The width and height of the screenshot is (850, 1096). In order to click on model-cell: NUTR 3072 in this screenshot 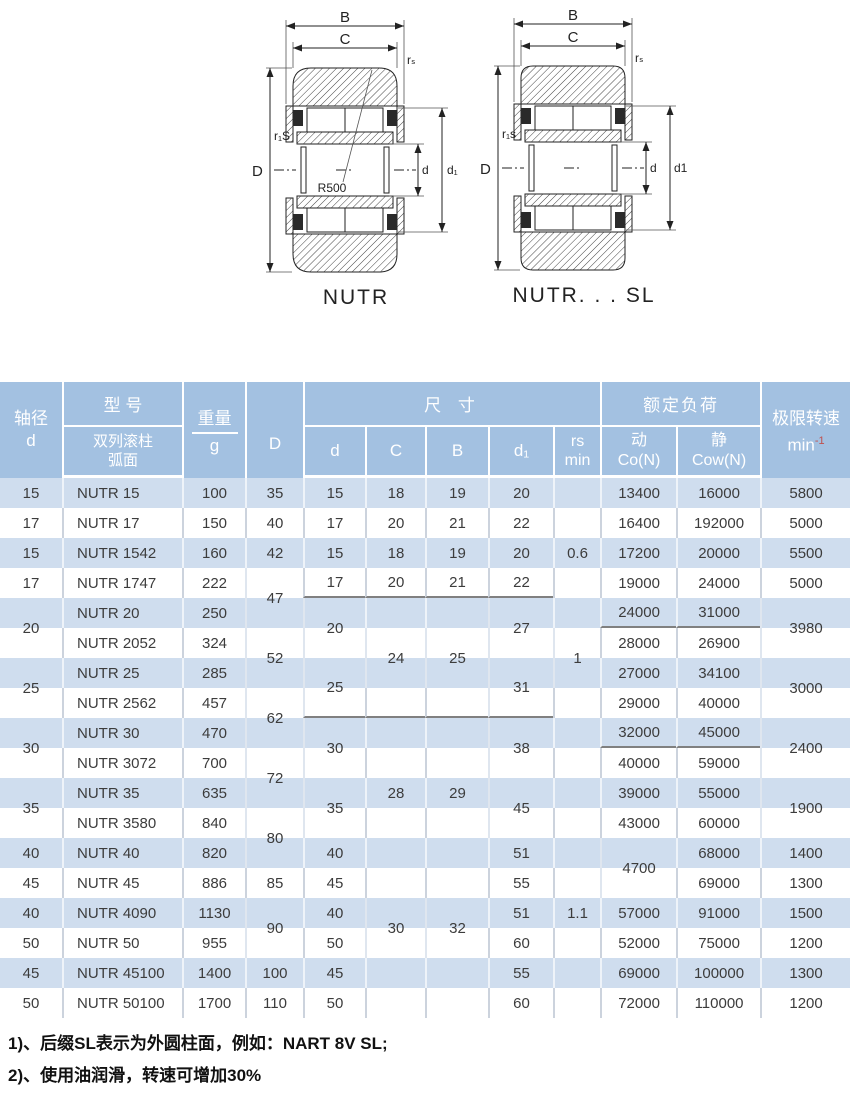, I will do `click(122, 763)`.